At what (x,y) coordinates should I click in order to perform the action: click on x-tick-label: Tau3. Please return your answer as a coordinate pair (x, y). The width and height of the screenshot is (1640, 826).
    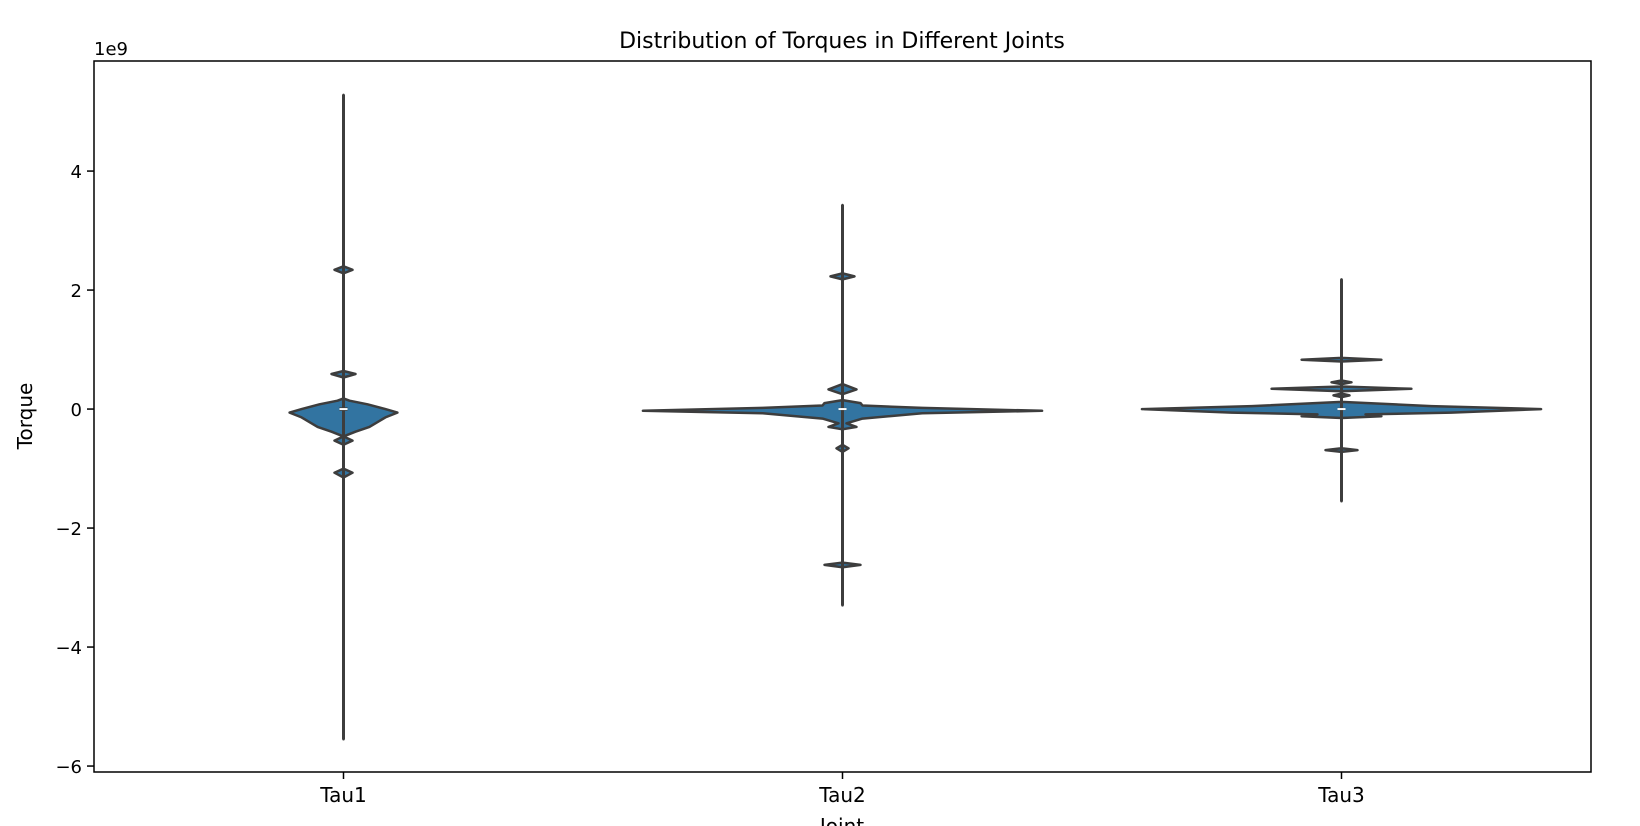
    Looking at the image, I should click on (1341, 795).